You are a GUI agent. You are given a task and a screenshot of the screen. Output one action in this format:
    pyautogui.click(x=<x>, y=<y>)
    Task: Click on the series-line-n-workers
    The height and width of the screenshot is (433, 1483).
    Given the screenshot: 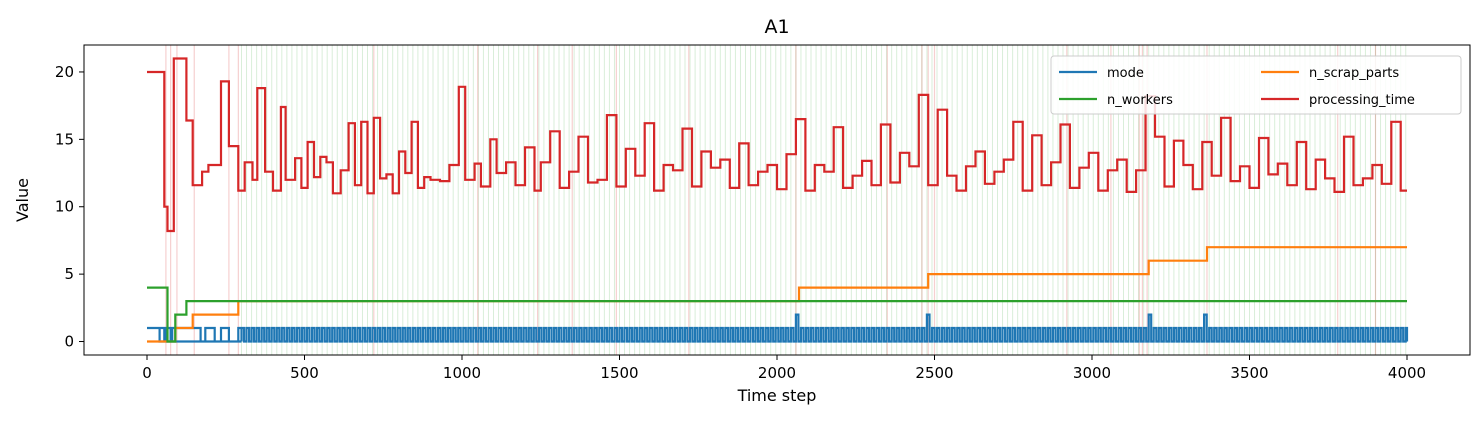 What is the action you would take?
    pyautogui.click(x=777, y=314)
    